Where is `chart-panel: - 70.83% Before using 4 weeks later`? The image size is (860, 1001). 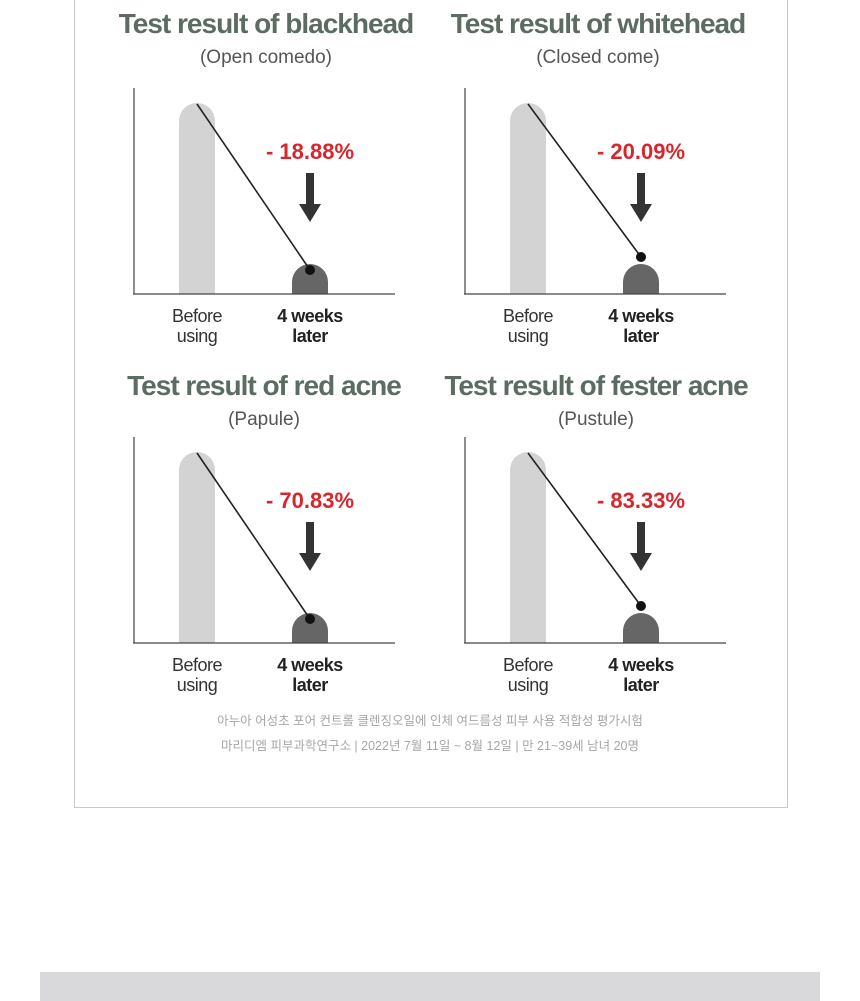 chart-panel: - 70.83% Before using 4 weeks later is located at coordinates (264, 567).